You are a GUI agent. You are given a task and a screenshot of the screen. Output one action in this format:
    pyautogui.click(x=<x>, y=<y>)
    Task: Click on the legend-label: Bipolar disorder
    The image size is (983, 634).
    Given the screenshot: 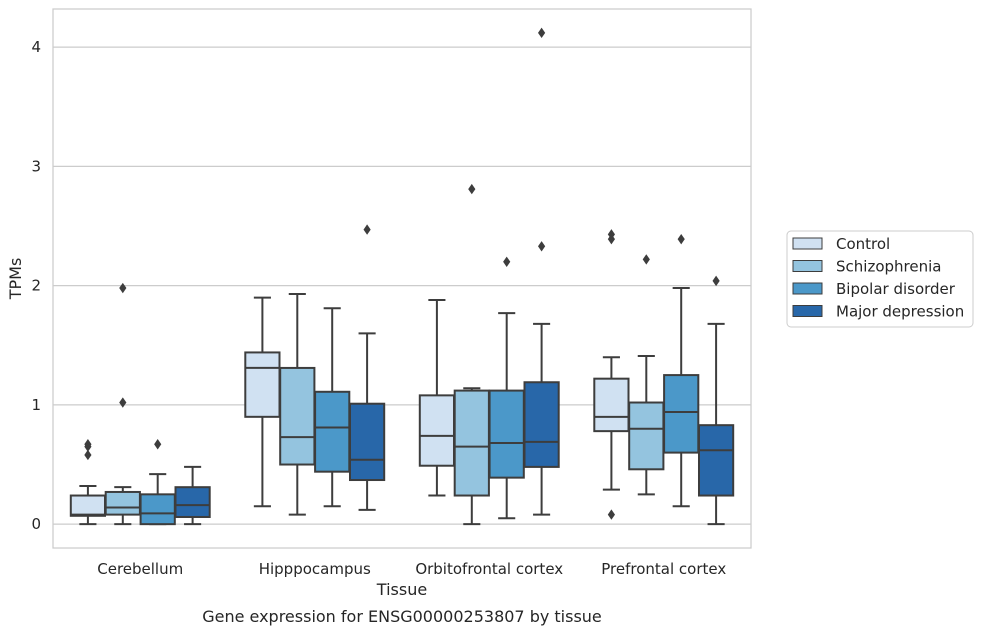 What is the action you would take?
    pyautogui.click(x=896, y=289)
    